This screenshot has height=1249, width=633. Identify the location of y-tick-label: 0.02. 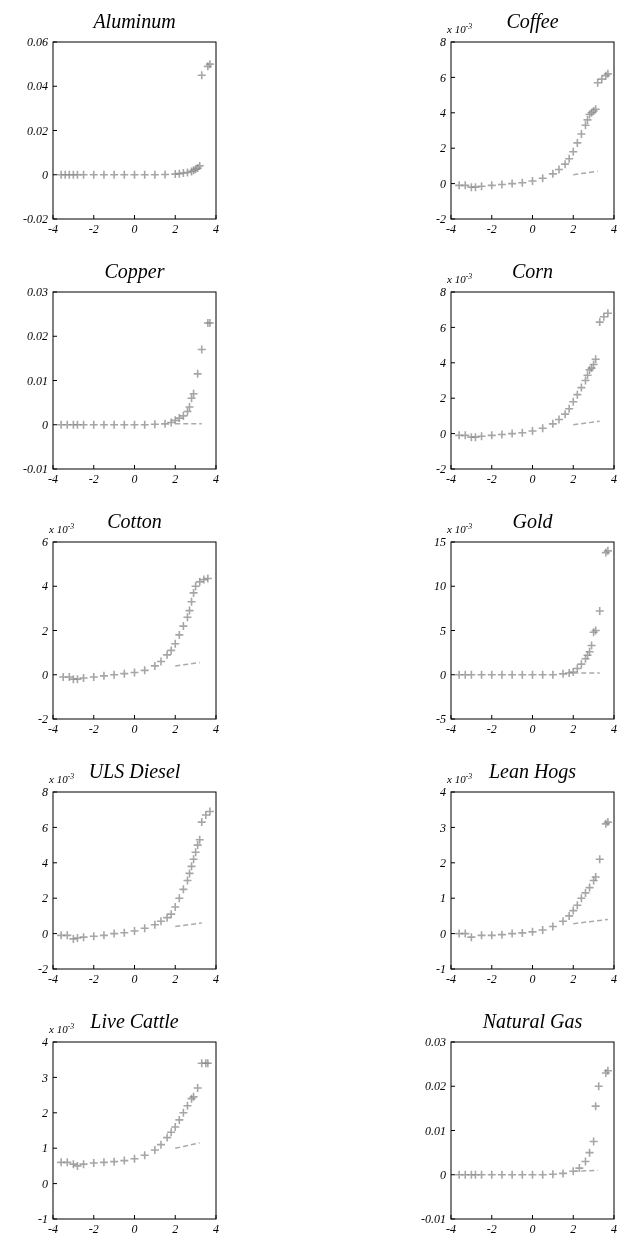
(37, 130).